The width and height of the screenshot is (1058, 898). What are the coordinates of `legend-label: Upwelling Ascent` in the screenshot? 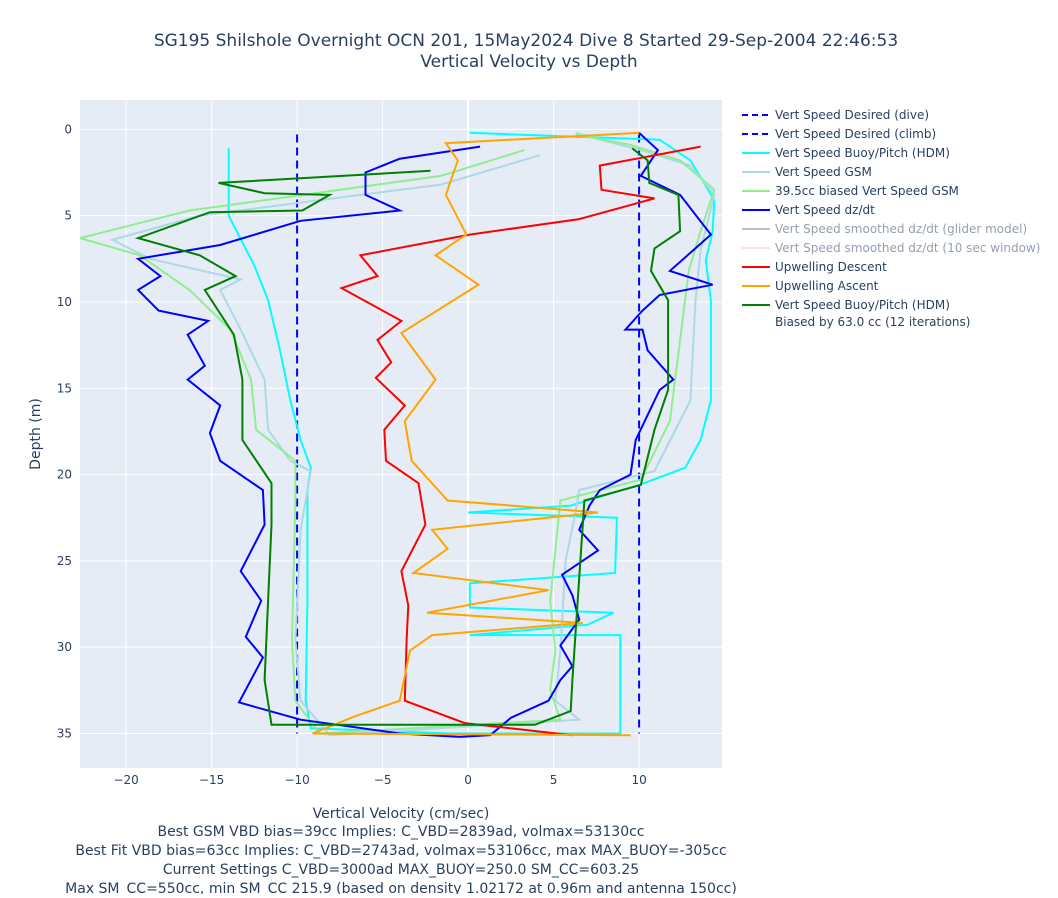 It's located at (827, 286).